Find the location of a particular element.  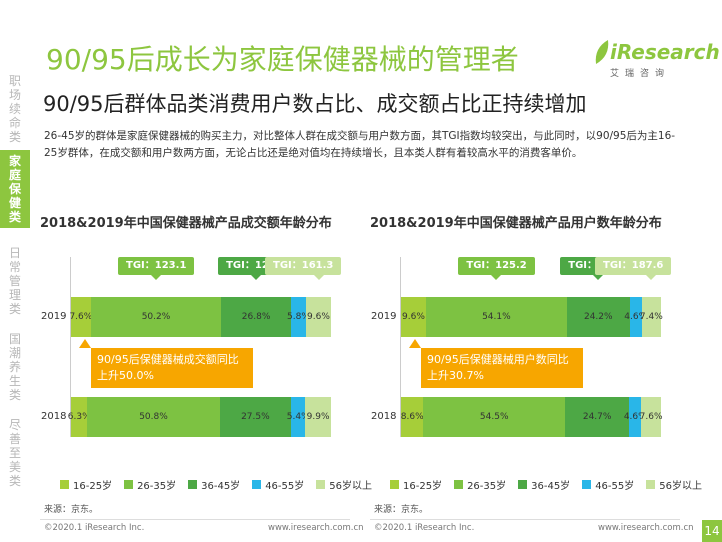

footer-website: www.iresearch.com.cn is located at coordinates (646, 528).